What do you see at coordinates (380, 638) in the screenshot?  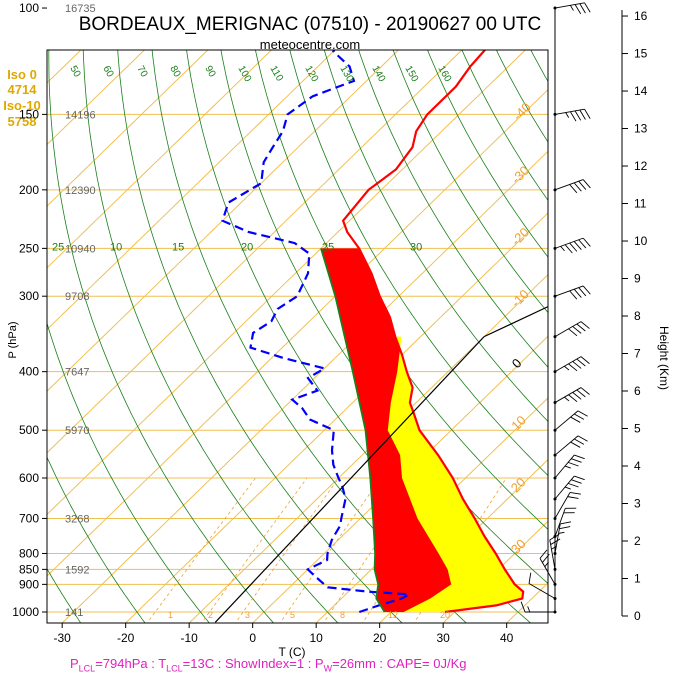 I see `temperature-tick-label: 20` at bounding box center [380, 638].